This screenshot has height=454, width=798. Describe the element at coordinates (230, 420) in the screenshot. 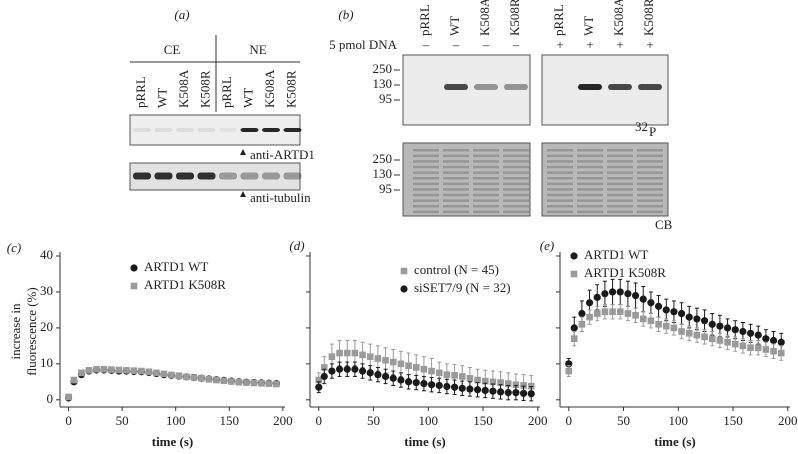

I see `x-tick-label: 150` at that location.